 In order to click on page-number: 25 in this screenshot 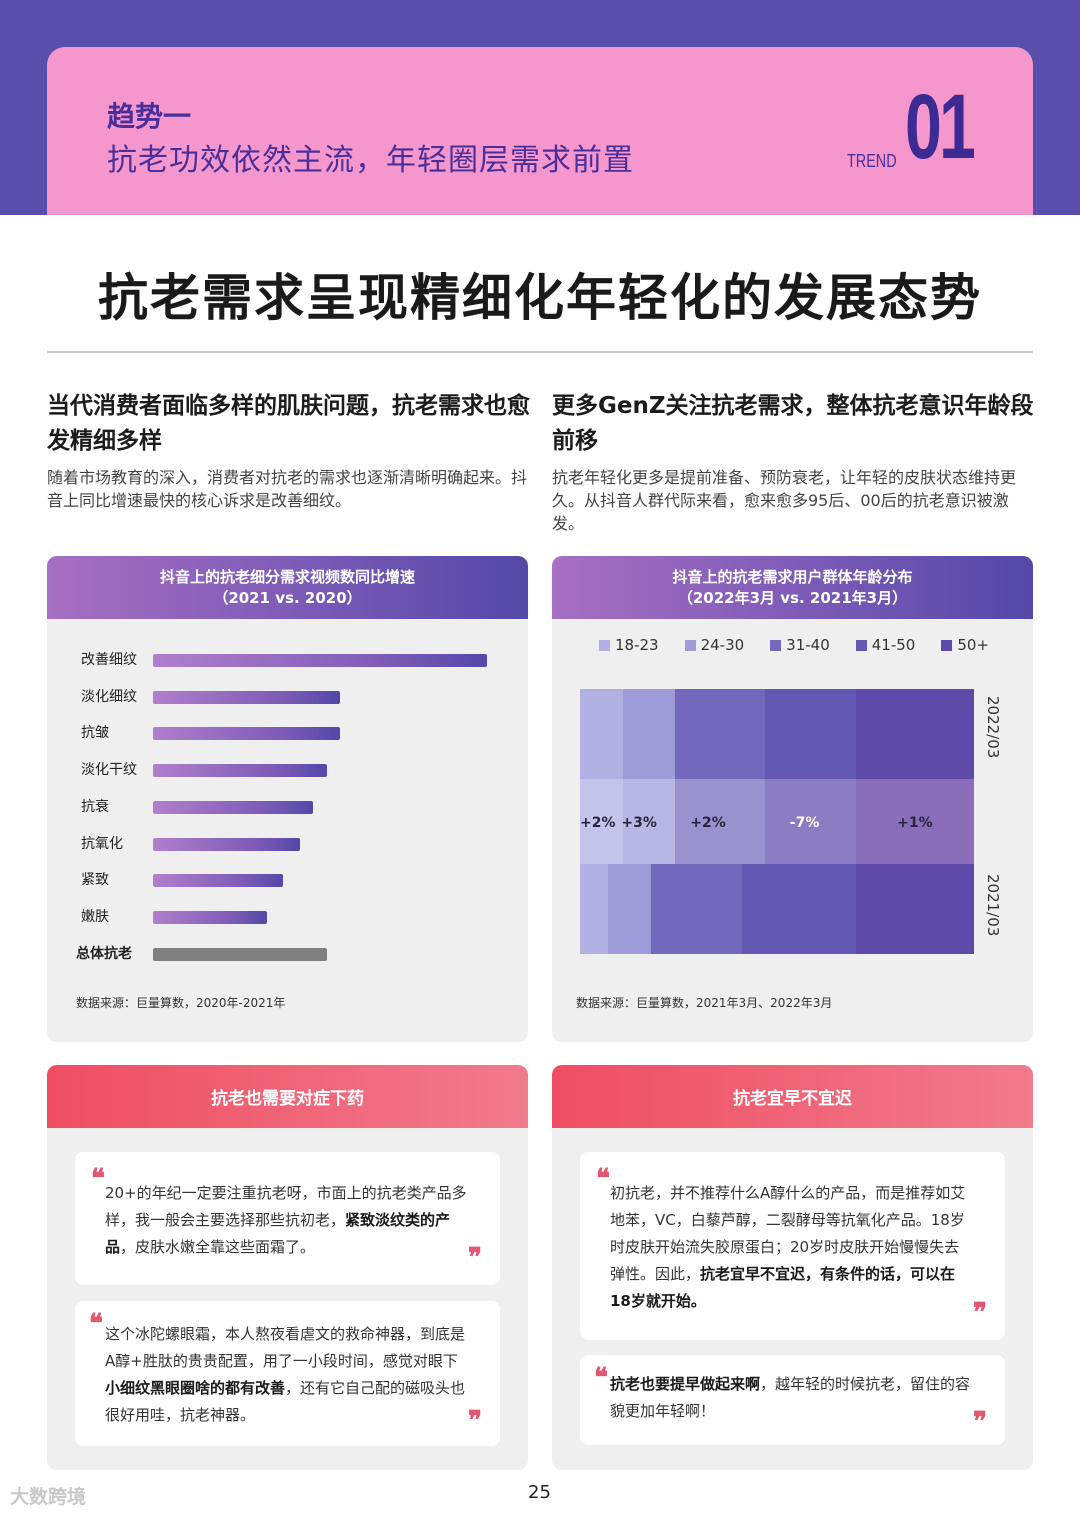, I will do `click(539, 1492)`.